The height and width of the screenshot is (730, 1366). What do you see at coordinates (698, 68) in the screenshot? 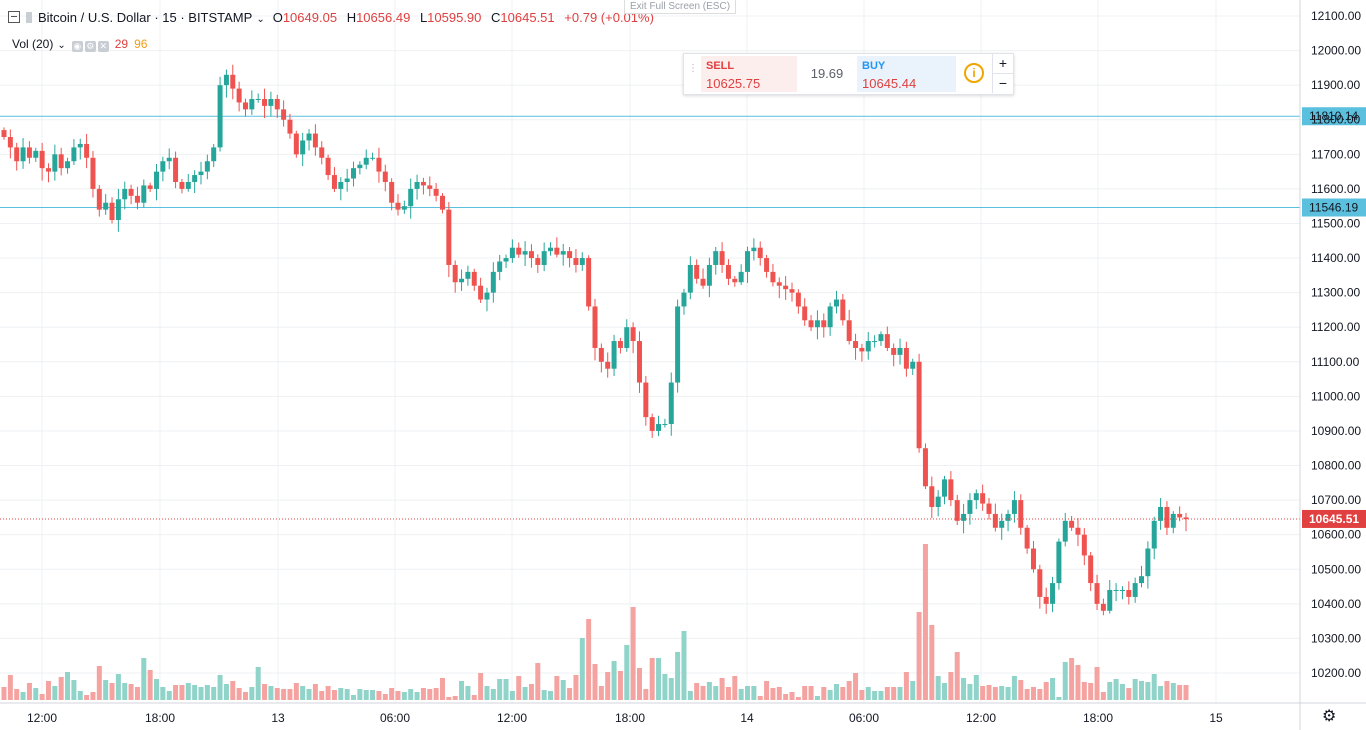
I see `drag-handle-icon: ⋮⋮` at bounding box center [698, 68].